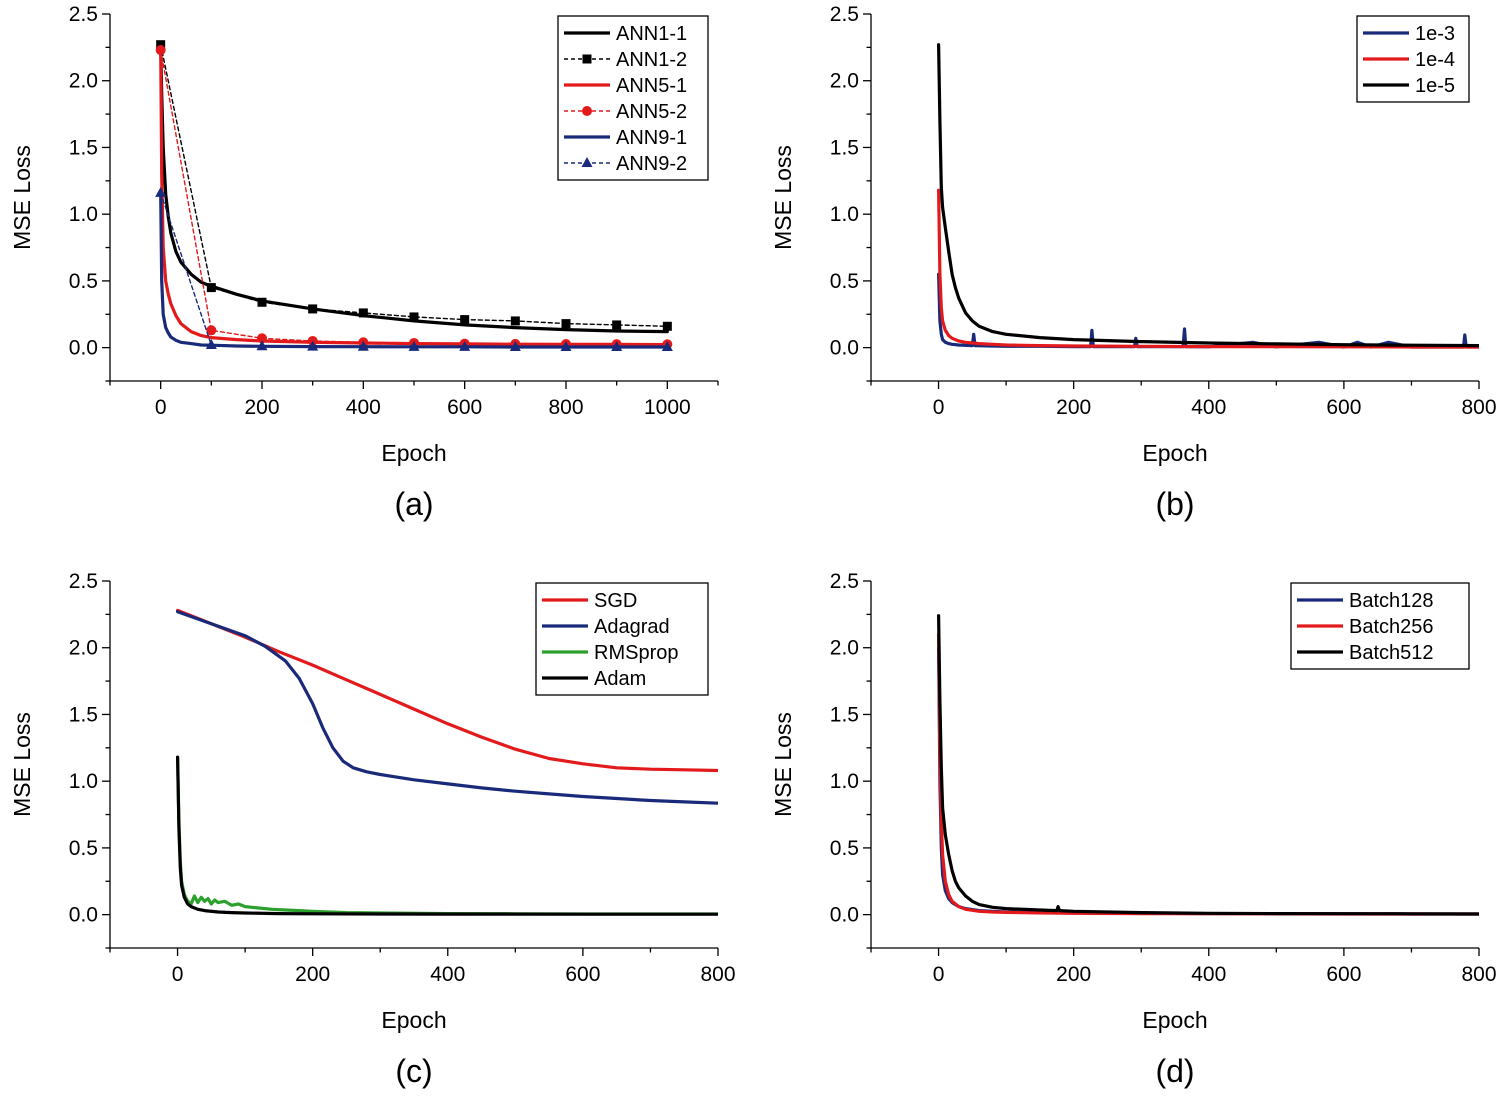 This screenshot has width=1500, height=1100. Describe the element at coordinates (1174, 504) in the screenshot. I see `panel-label: (b)` at that location.